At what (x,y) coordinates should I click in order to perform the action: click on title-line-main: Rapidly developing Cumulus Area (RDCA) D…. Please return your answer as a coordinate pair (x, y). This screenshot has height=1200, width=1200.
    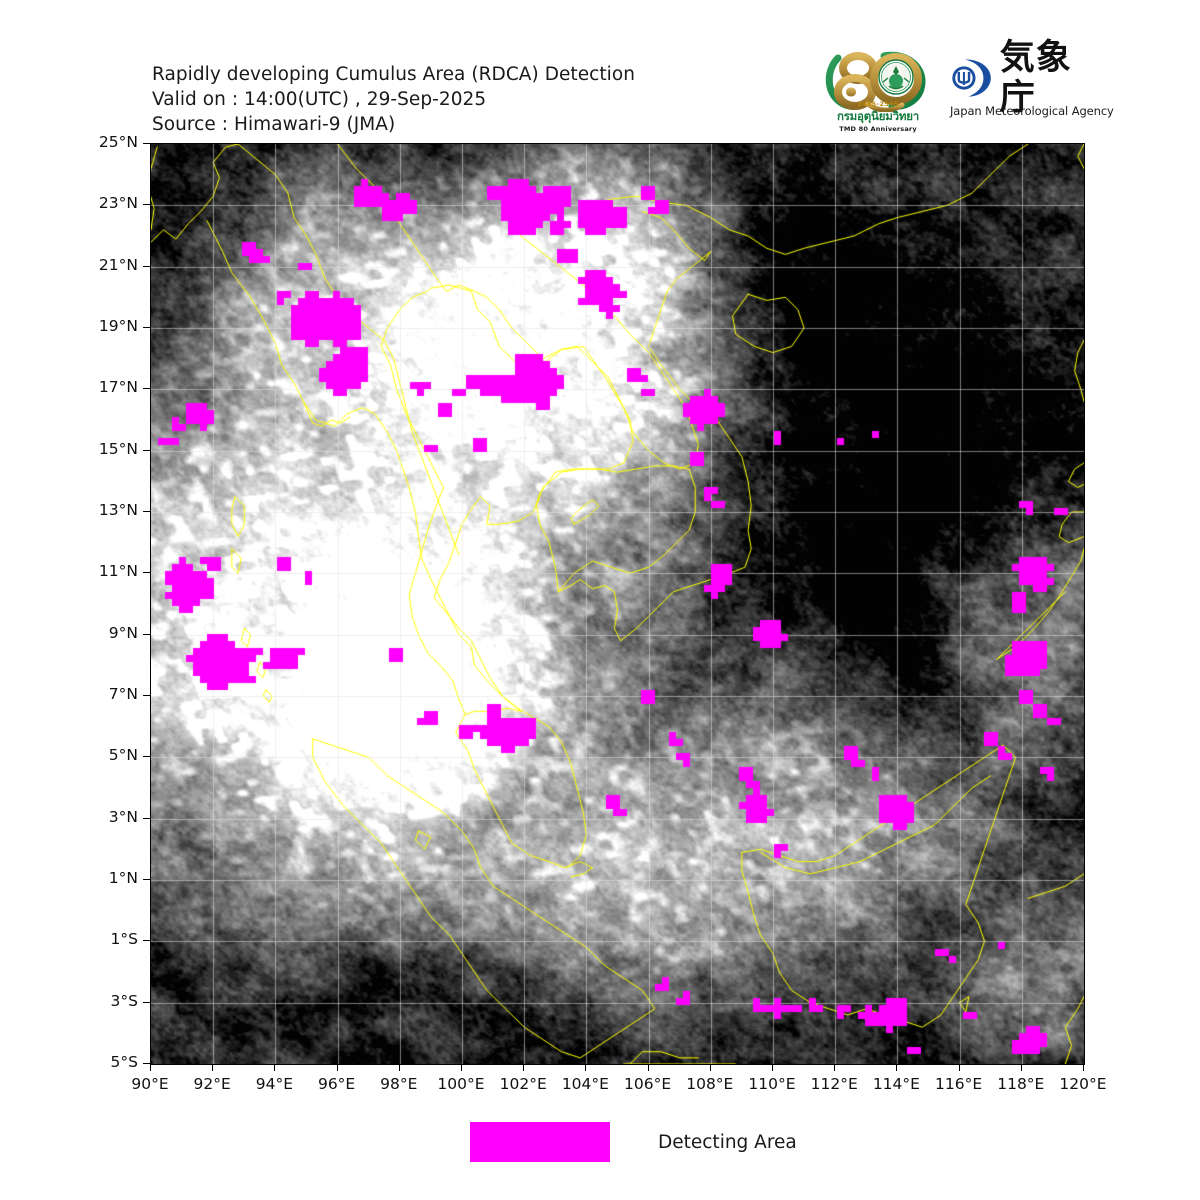
    Looking at the image, I should click on (394, 74).